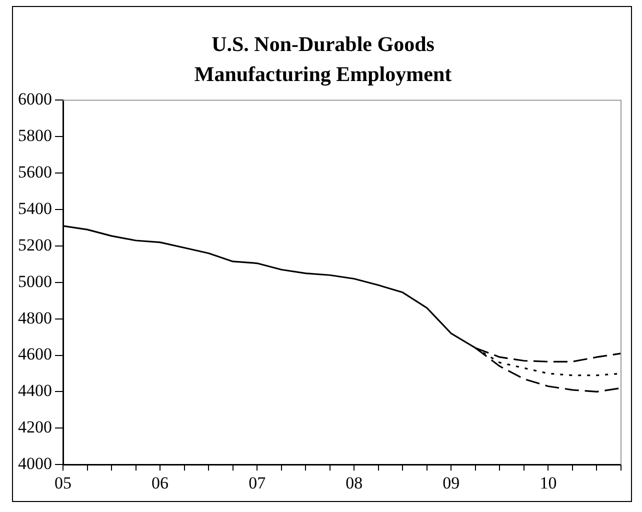 Image resolution: width=642 pixels, height=512 pixels. Describe the element at coordinates (451, 482) in the screenshot. I see `x-tick-label: 09` at that location.